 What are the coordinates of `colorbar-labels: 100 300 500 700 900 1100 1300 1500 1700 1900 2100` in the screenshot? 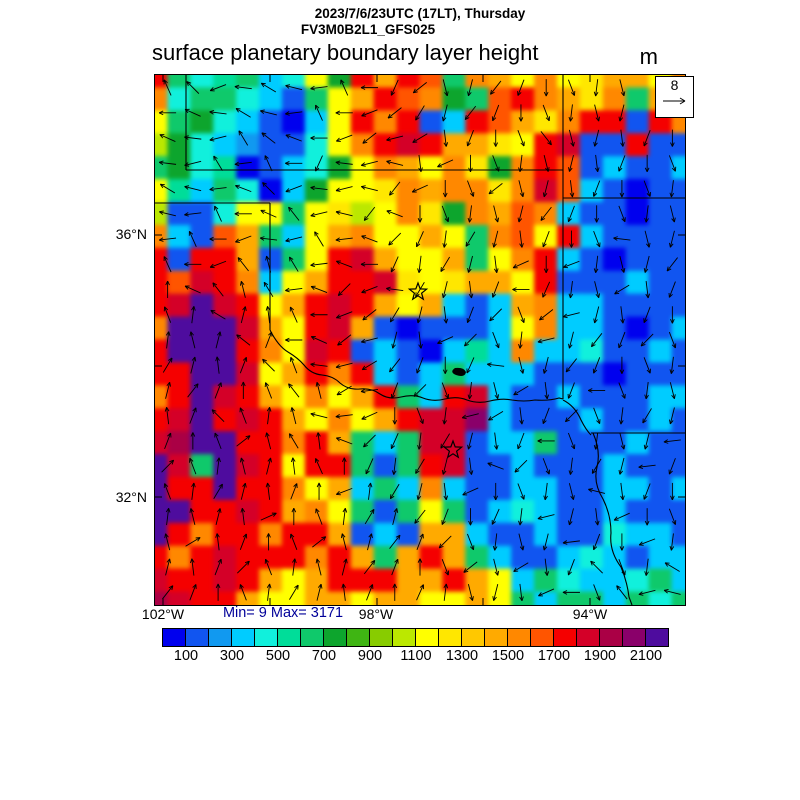 It's located at (422, 657).